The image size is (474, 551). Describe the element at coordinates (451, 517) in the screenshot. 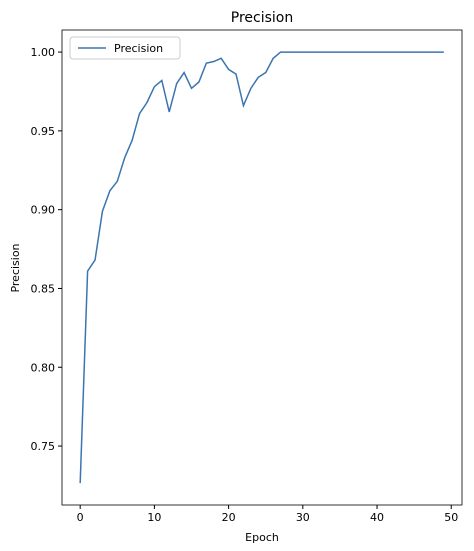

I see `x-tick-label: 50` at that location.